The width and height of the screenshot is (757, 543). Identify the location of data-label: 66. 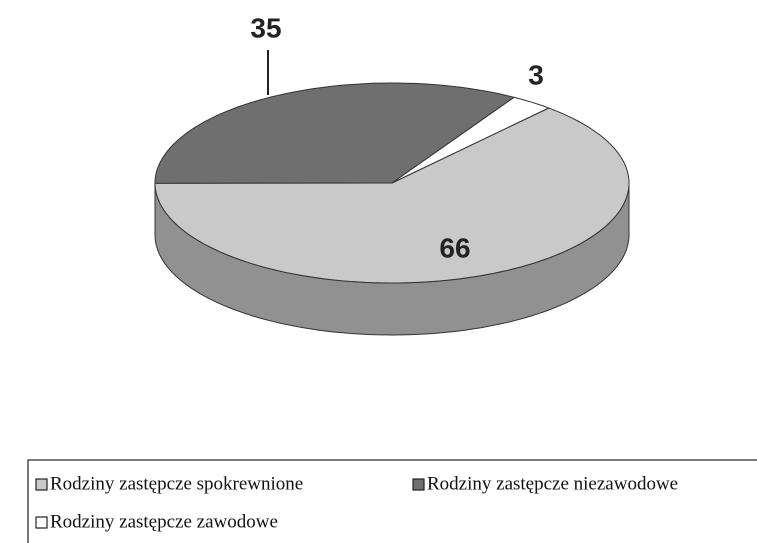
(454, 247).